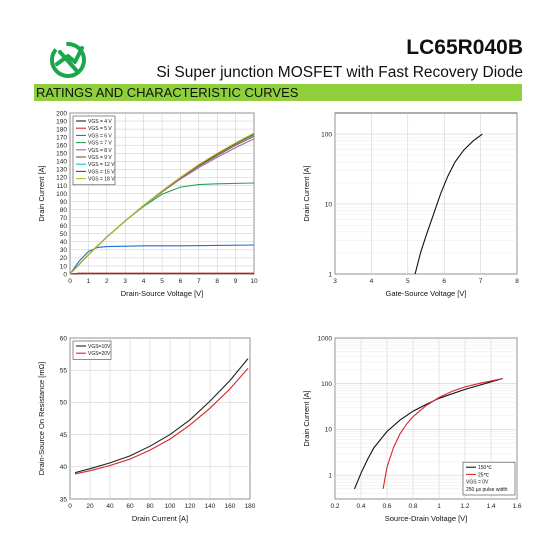 This screenshot has width=557, height=545. Describe the element at coordinates (517, 281) in the screenshot. I see `transfer-x-tick-label: 8` at that location.